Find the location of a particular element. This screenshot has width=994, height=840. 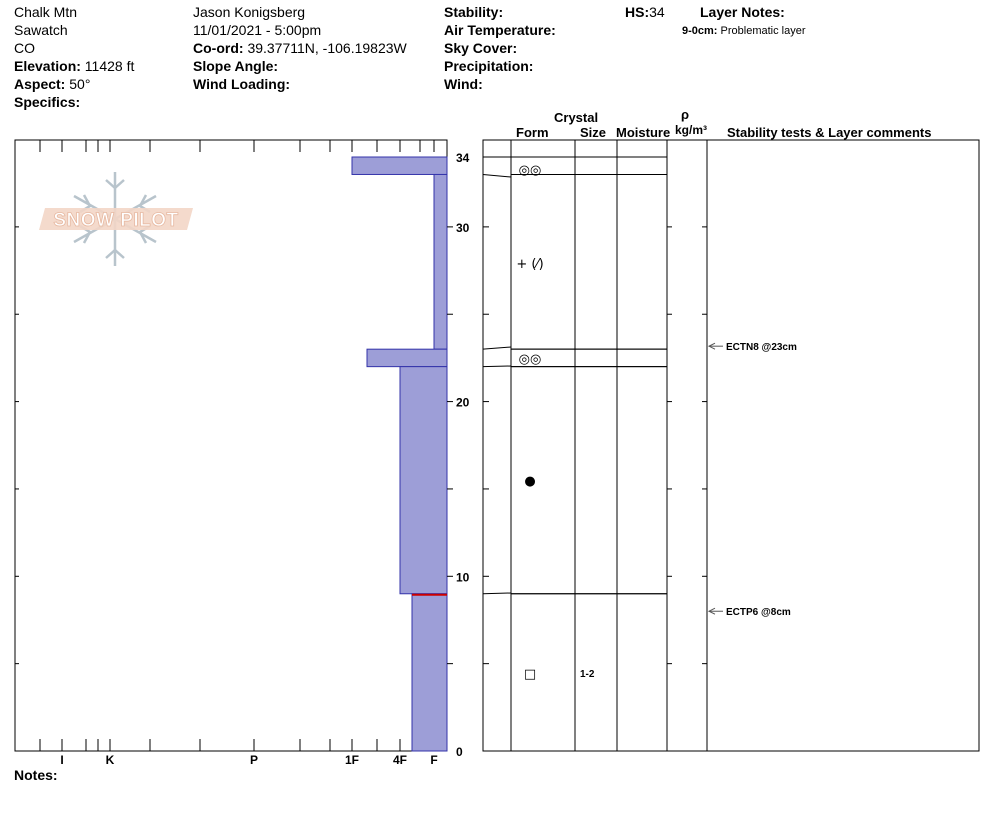

elevation: Elevation: 11428 ft is located at coordinates (74, 66).